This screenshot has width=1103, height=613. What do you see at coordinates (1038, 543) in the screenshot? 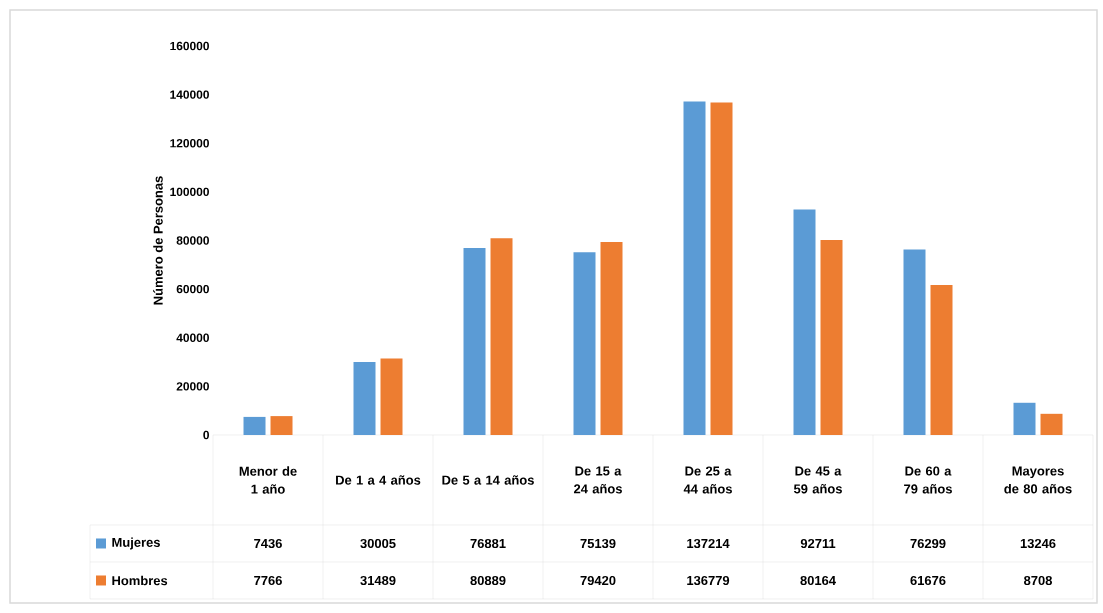
I see `data-label: 13246` at bounding box center [1038, 543].